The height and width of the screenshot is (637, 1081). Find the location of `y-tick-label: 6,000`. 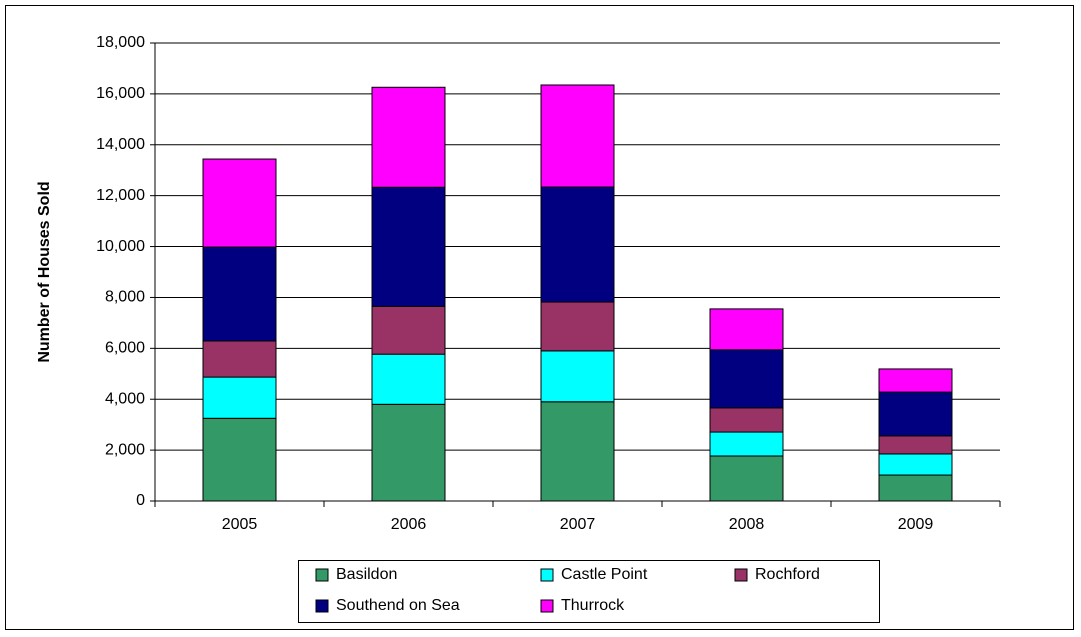

y-tick-label: 6,000 is located at coordinates (125, 348).